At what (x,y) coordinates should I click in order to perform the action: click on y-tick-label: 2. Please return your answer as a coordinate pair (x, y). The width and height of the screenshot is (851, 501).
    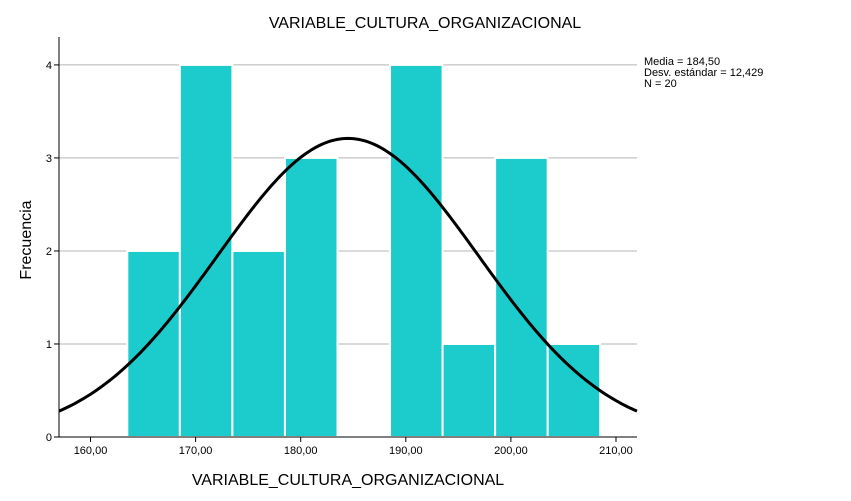
    Looking at the image, I should click on (49, 252).